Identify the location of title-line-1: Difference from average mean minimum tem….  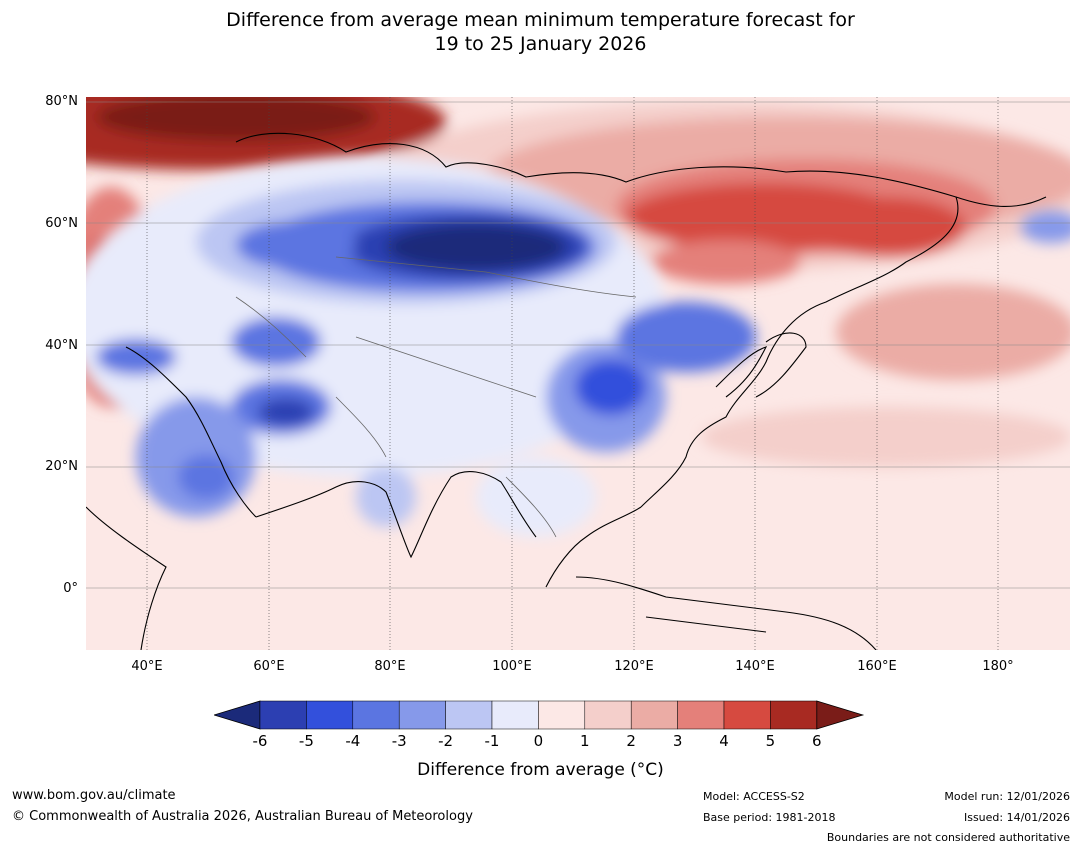
(540, 20).